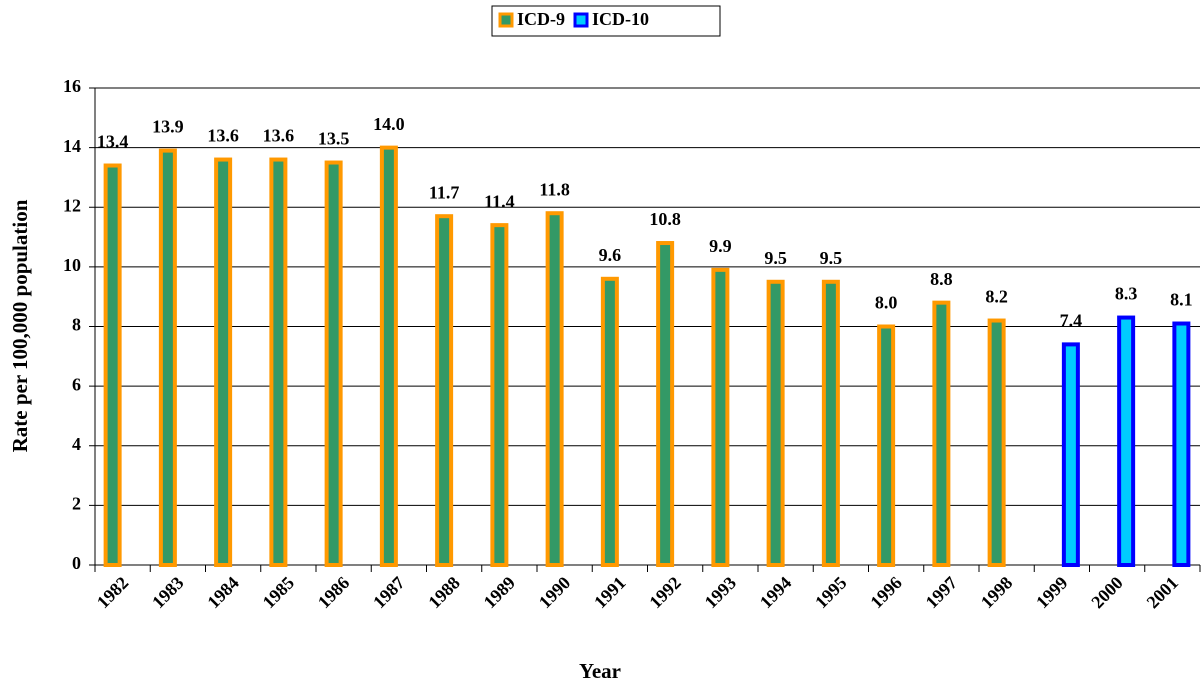 The height and width of the screenshot is (687, 1202). What do you see at coordinates (555, 593) in the screenshot?
I see `x-tick-label: 1990` at bounding box center [555, 593].